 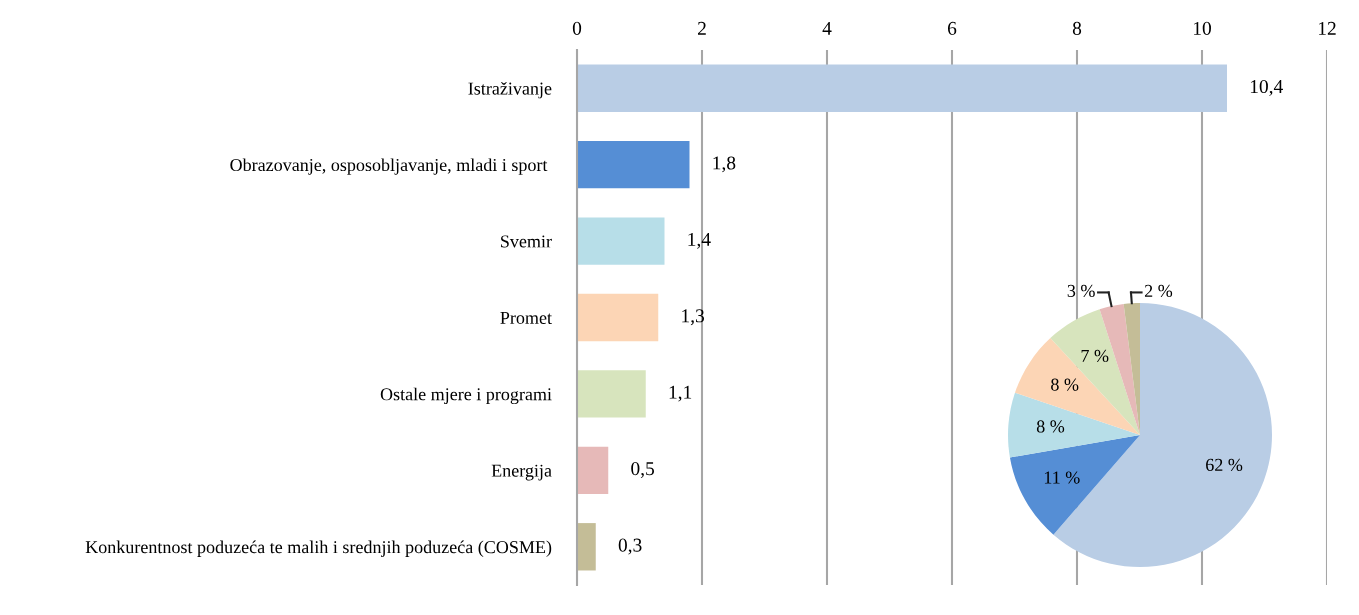 What do you see at coordinates (526, 241) in the screenshot?
I see `y-tick-label: Svemir` at bounding box center [526, 241].